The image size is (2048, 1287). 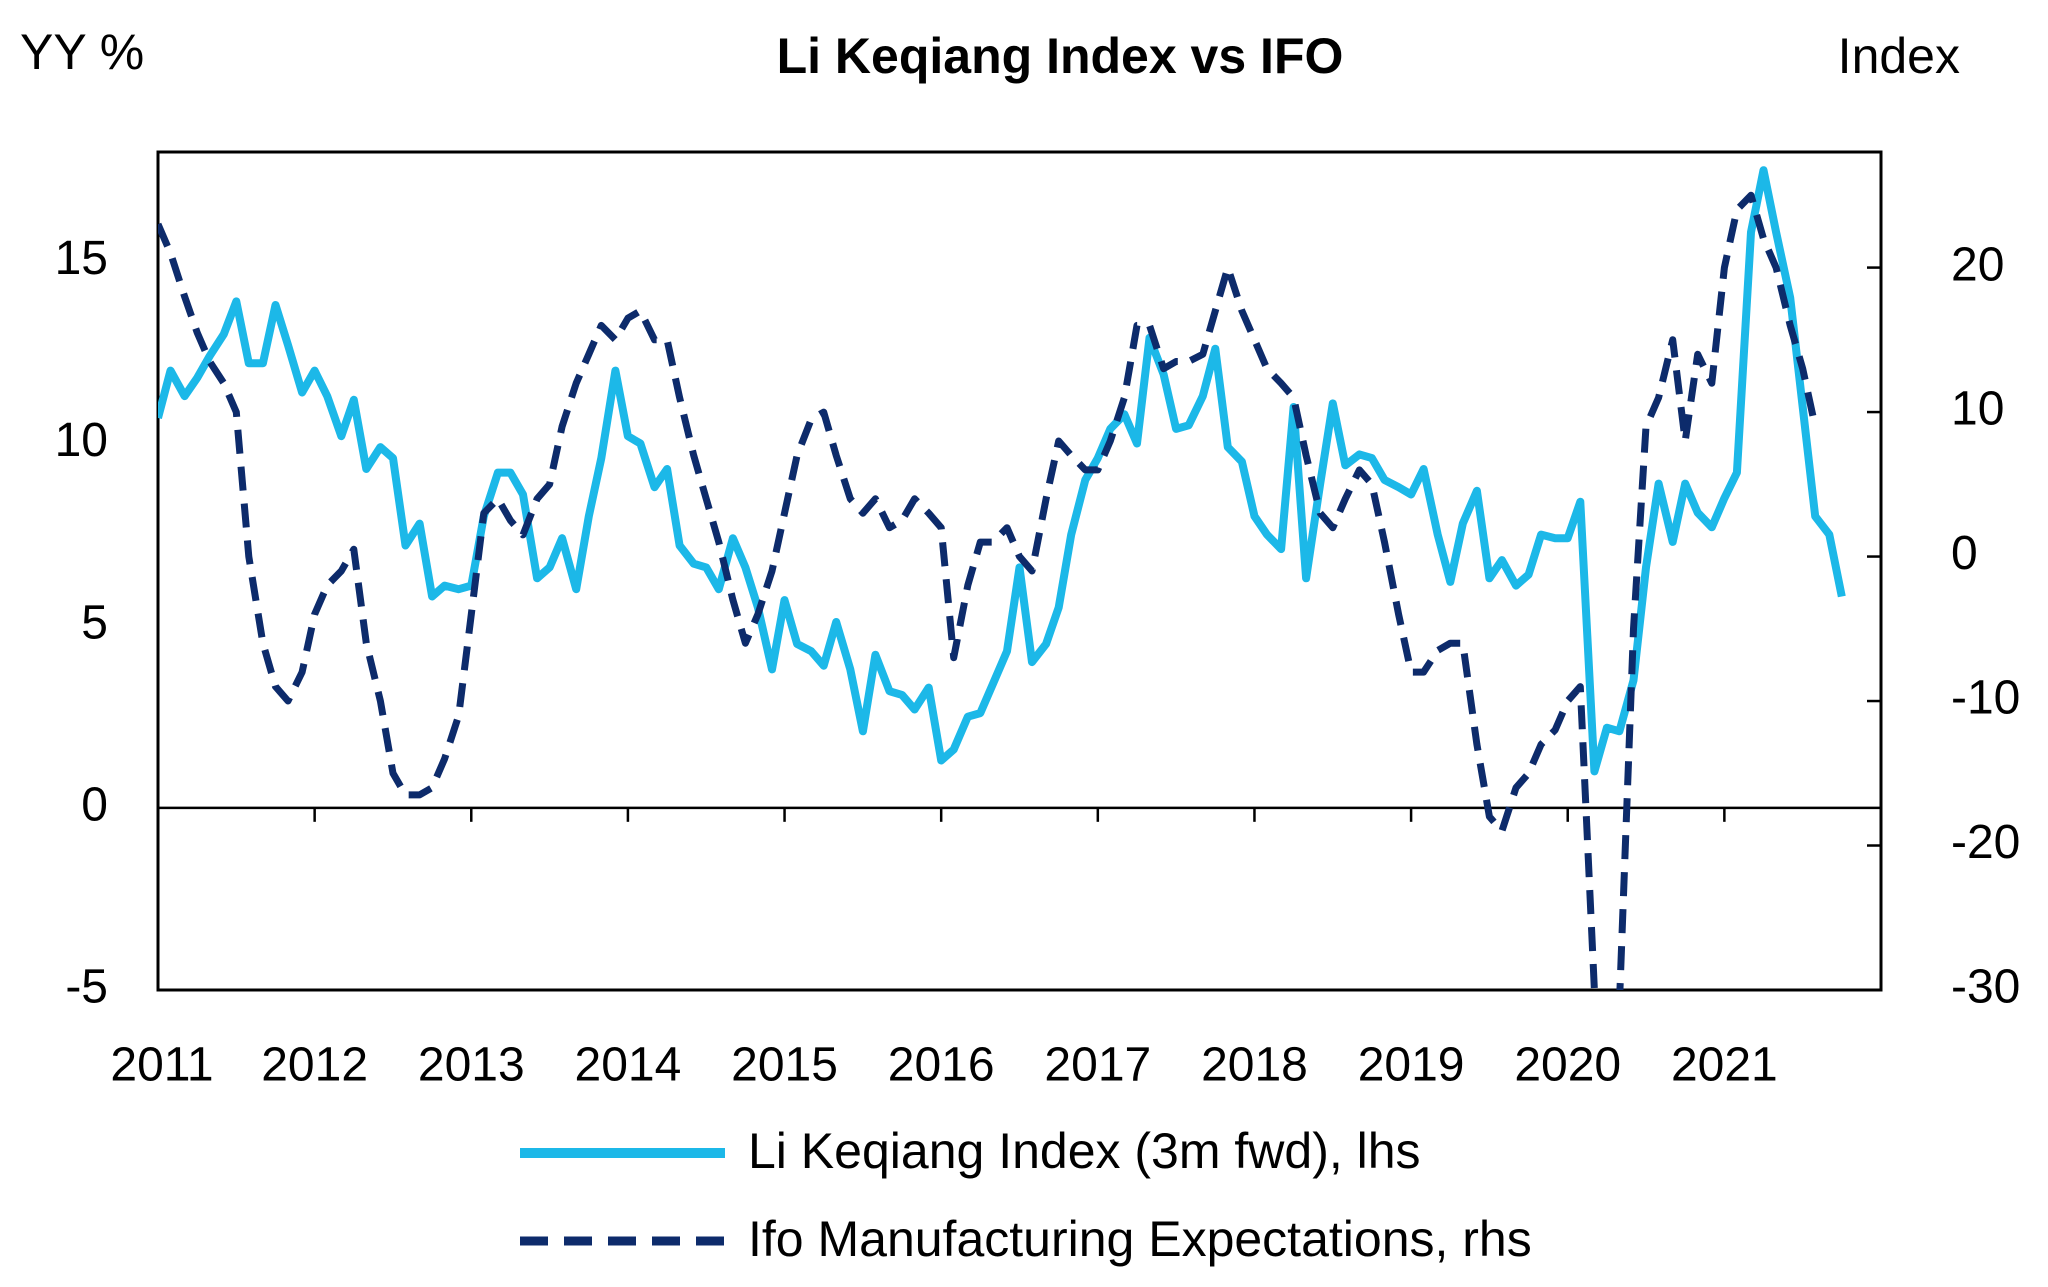 I want to click on y2-tick-label: -30, so click(x=1985, y=987).